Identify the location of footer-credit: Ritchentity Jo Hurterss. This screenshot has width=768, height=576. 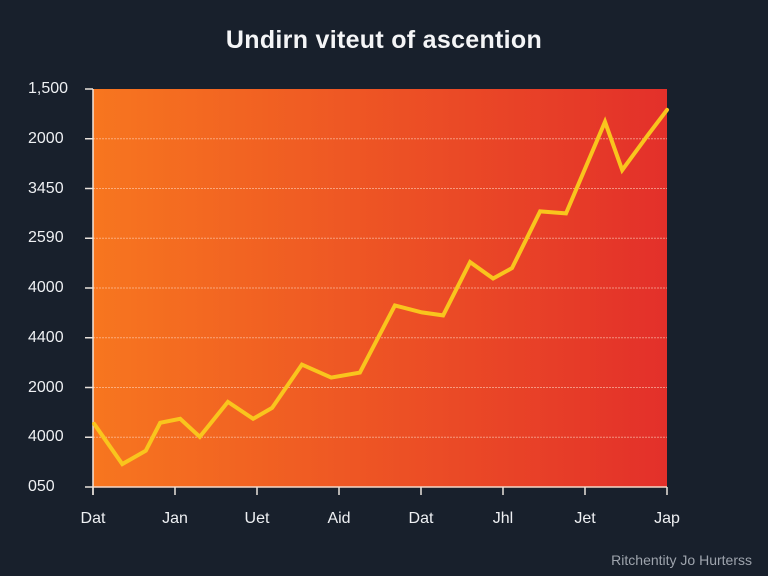
(681, 560).